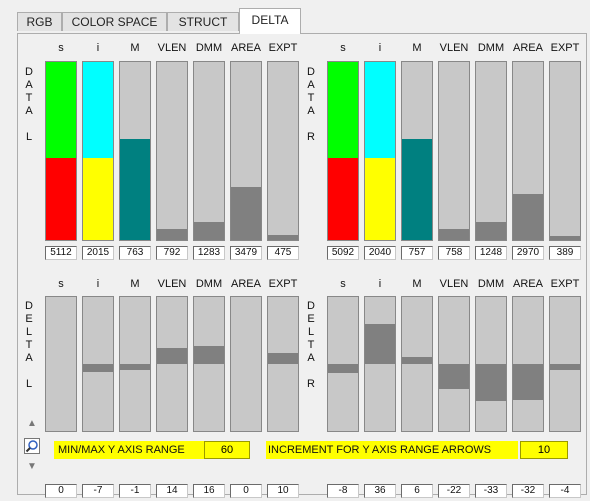  I want to click on delta-r-value-area: -32, so click(528, 491).